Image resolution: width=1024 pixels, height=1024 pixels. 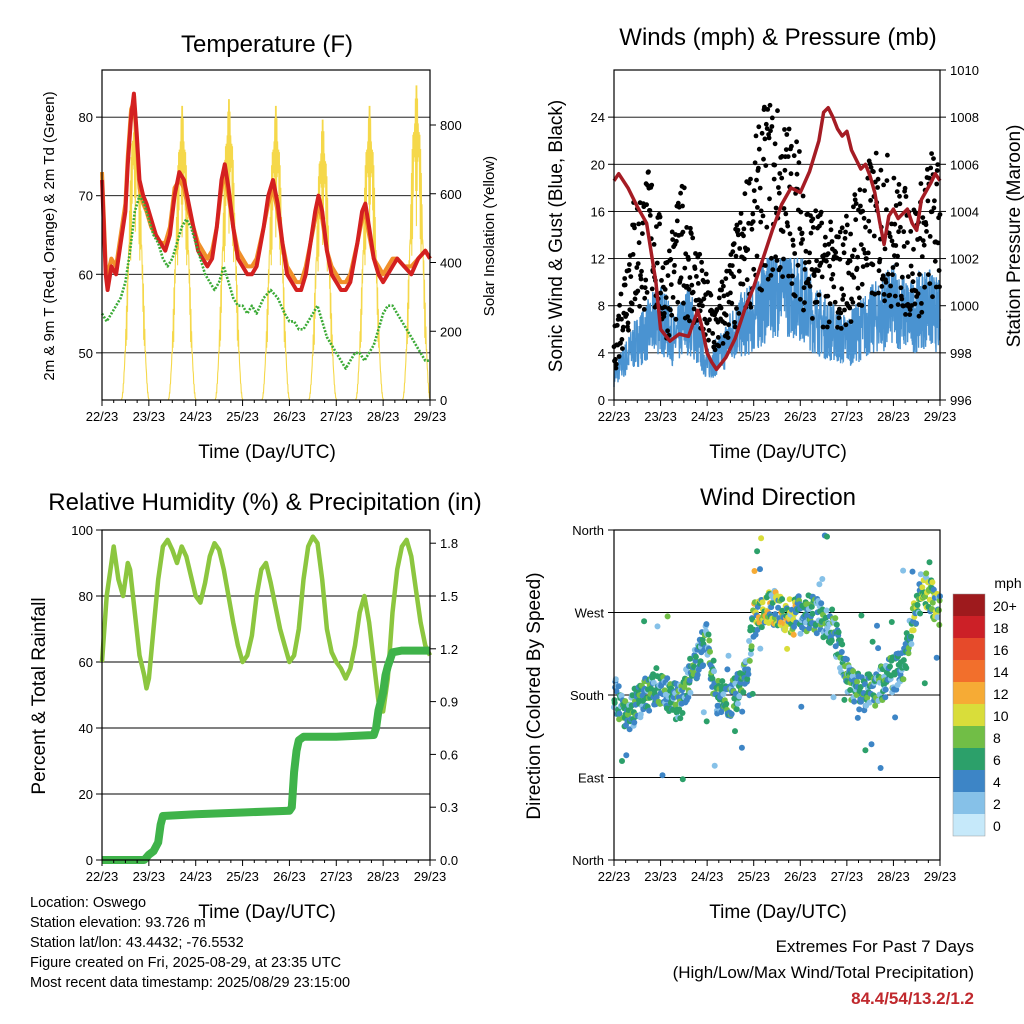 I want to click on x-tick-label: 22/23, so click(x=102, y=876).